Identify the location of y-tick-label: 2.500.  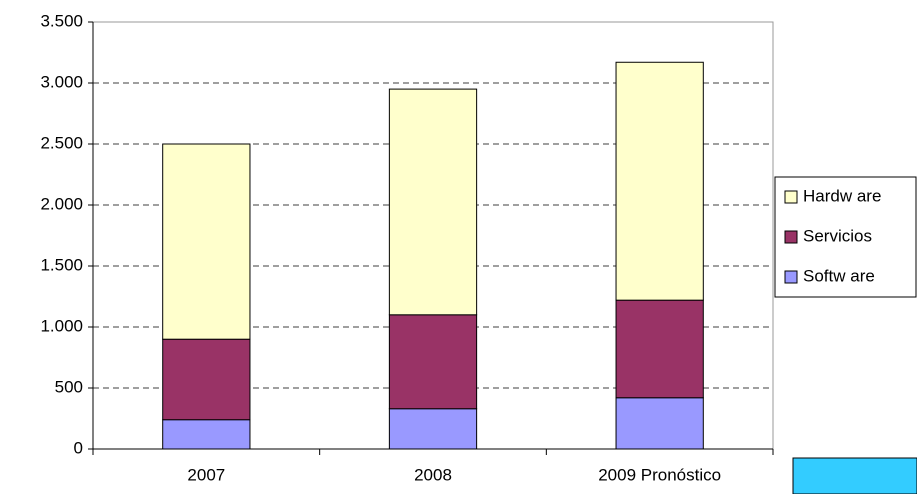
(61, 142).